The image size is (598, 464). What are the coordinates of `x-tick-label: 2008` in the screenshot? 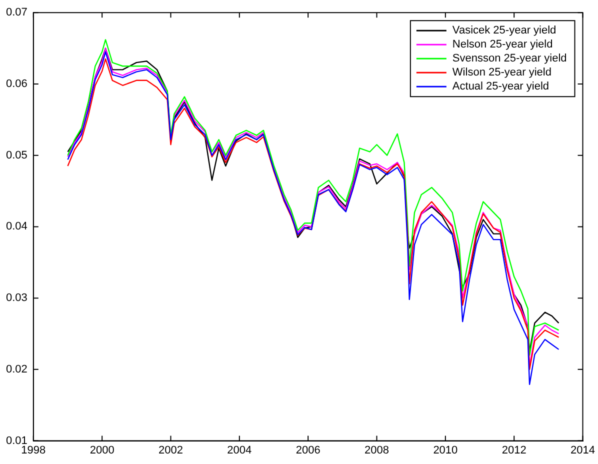 It's located at (376, 450).